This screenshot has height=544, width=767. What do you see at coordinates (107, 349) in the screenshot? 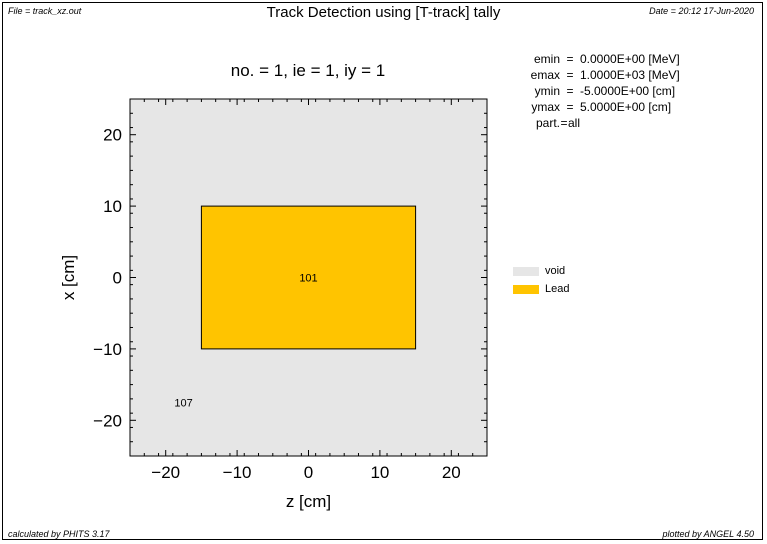
I see `y-tick-label: −10` at bounding box center [107, 349].